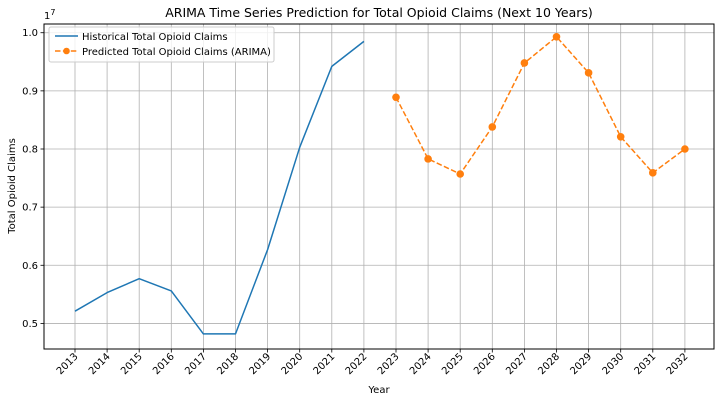 This screenshot has width=720, height=406. Describe the element at coordinates (12, 186) in the screenshot. I see `y-axis-label: Total Opioid Claims` at that location.